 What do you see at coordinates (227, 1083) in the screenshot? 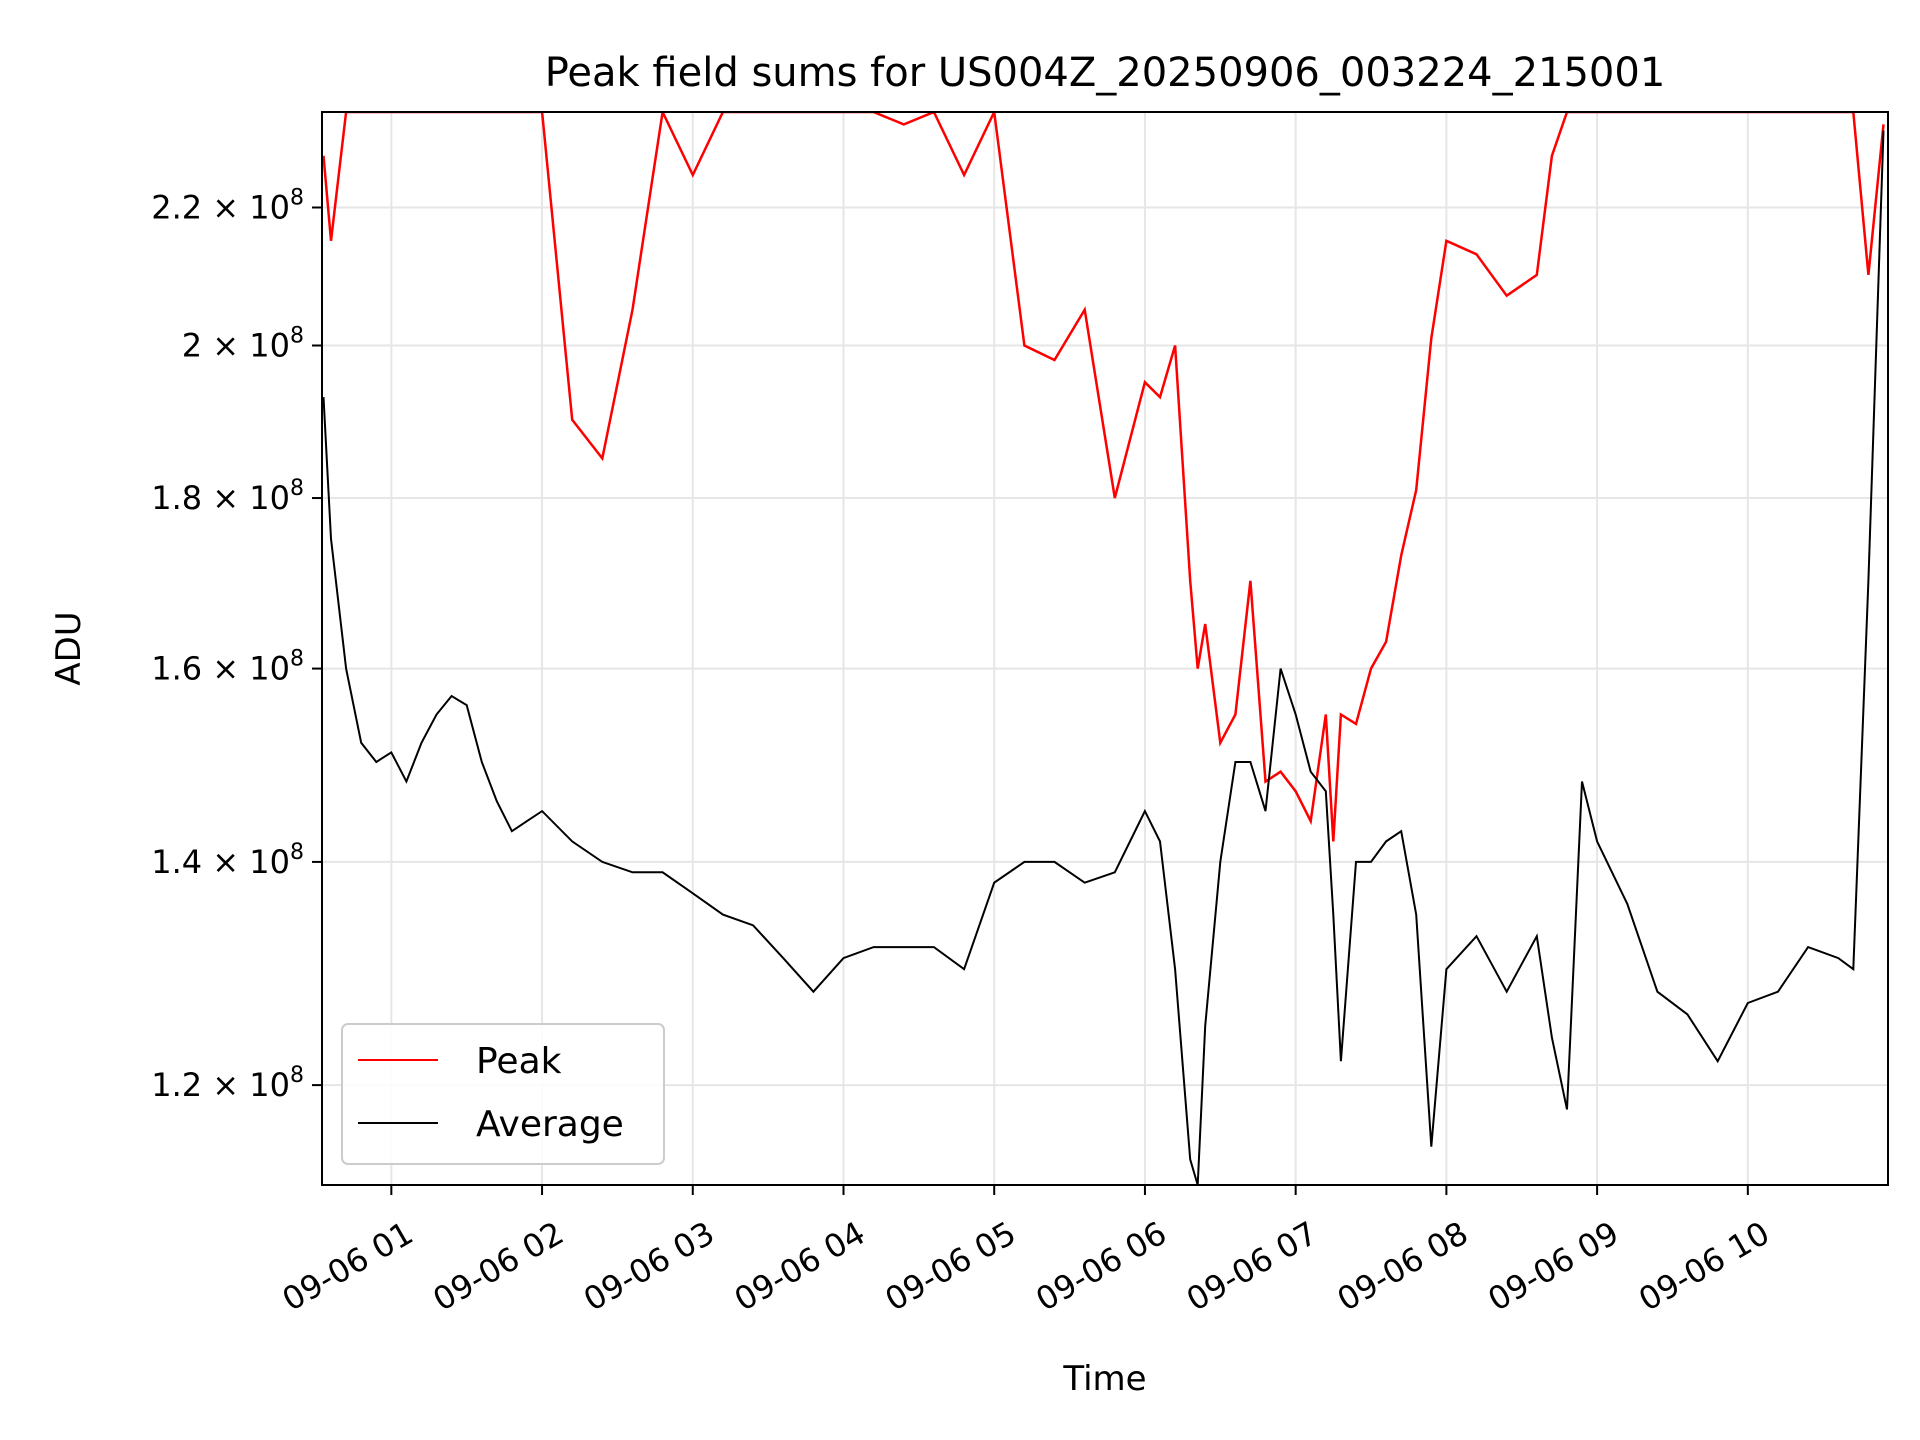
I see `y-tick-label: 1.2 × 108` at bounding box center [227, 1083].